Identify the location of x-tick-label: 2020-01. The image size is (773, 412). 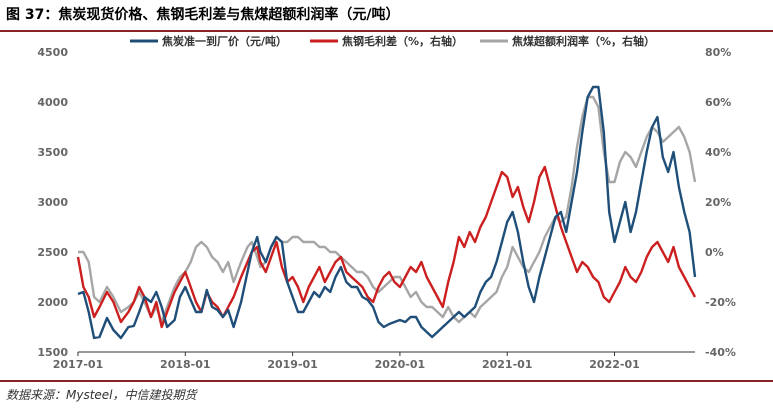
(400, 364).